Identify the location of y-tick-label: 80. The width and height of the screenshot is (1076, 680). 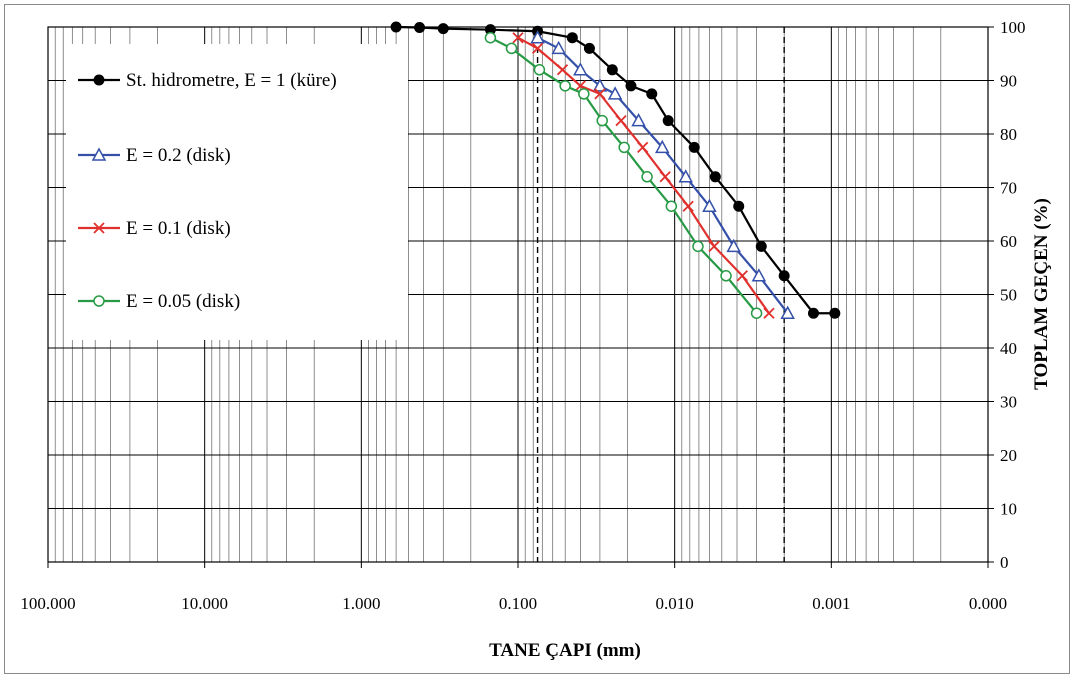
(1008, 134).